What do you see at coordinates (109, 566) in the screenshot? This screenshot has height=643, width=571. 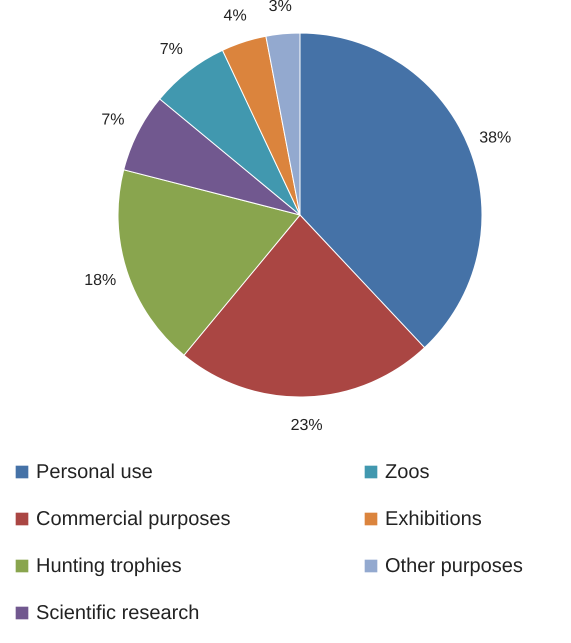 I see `legend-label: Hunting trophies` at bounding box center [109, 566].